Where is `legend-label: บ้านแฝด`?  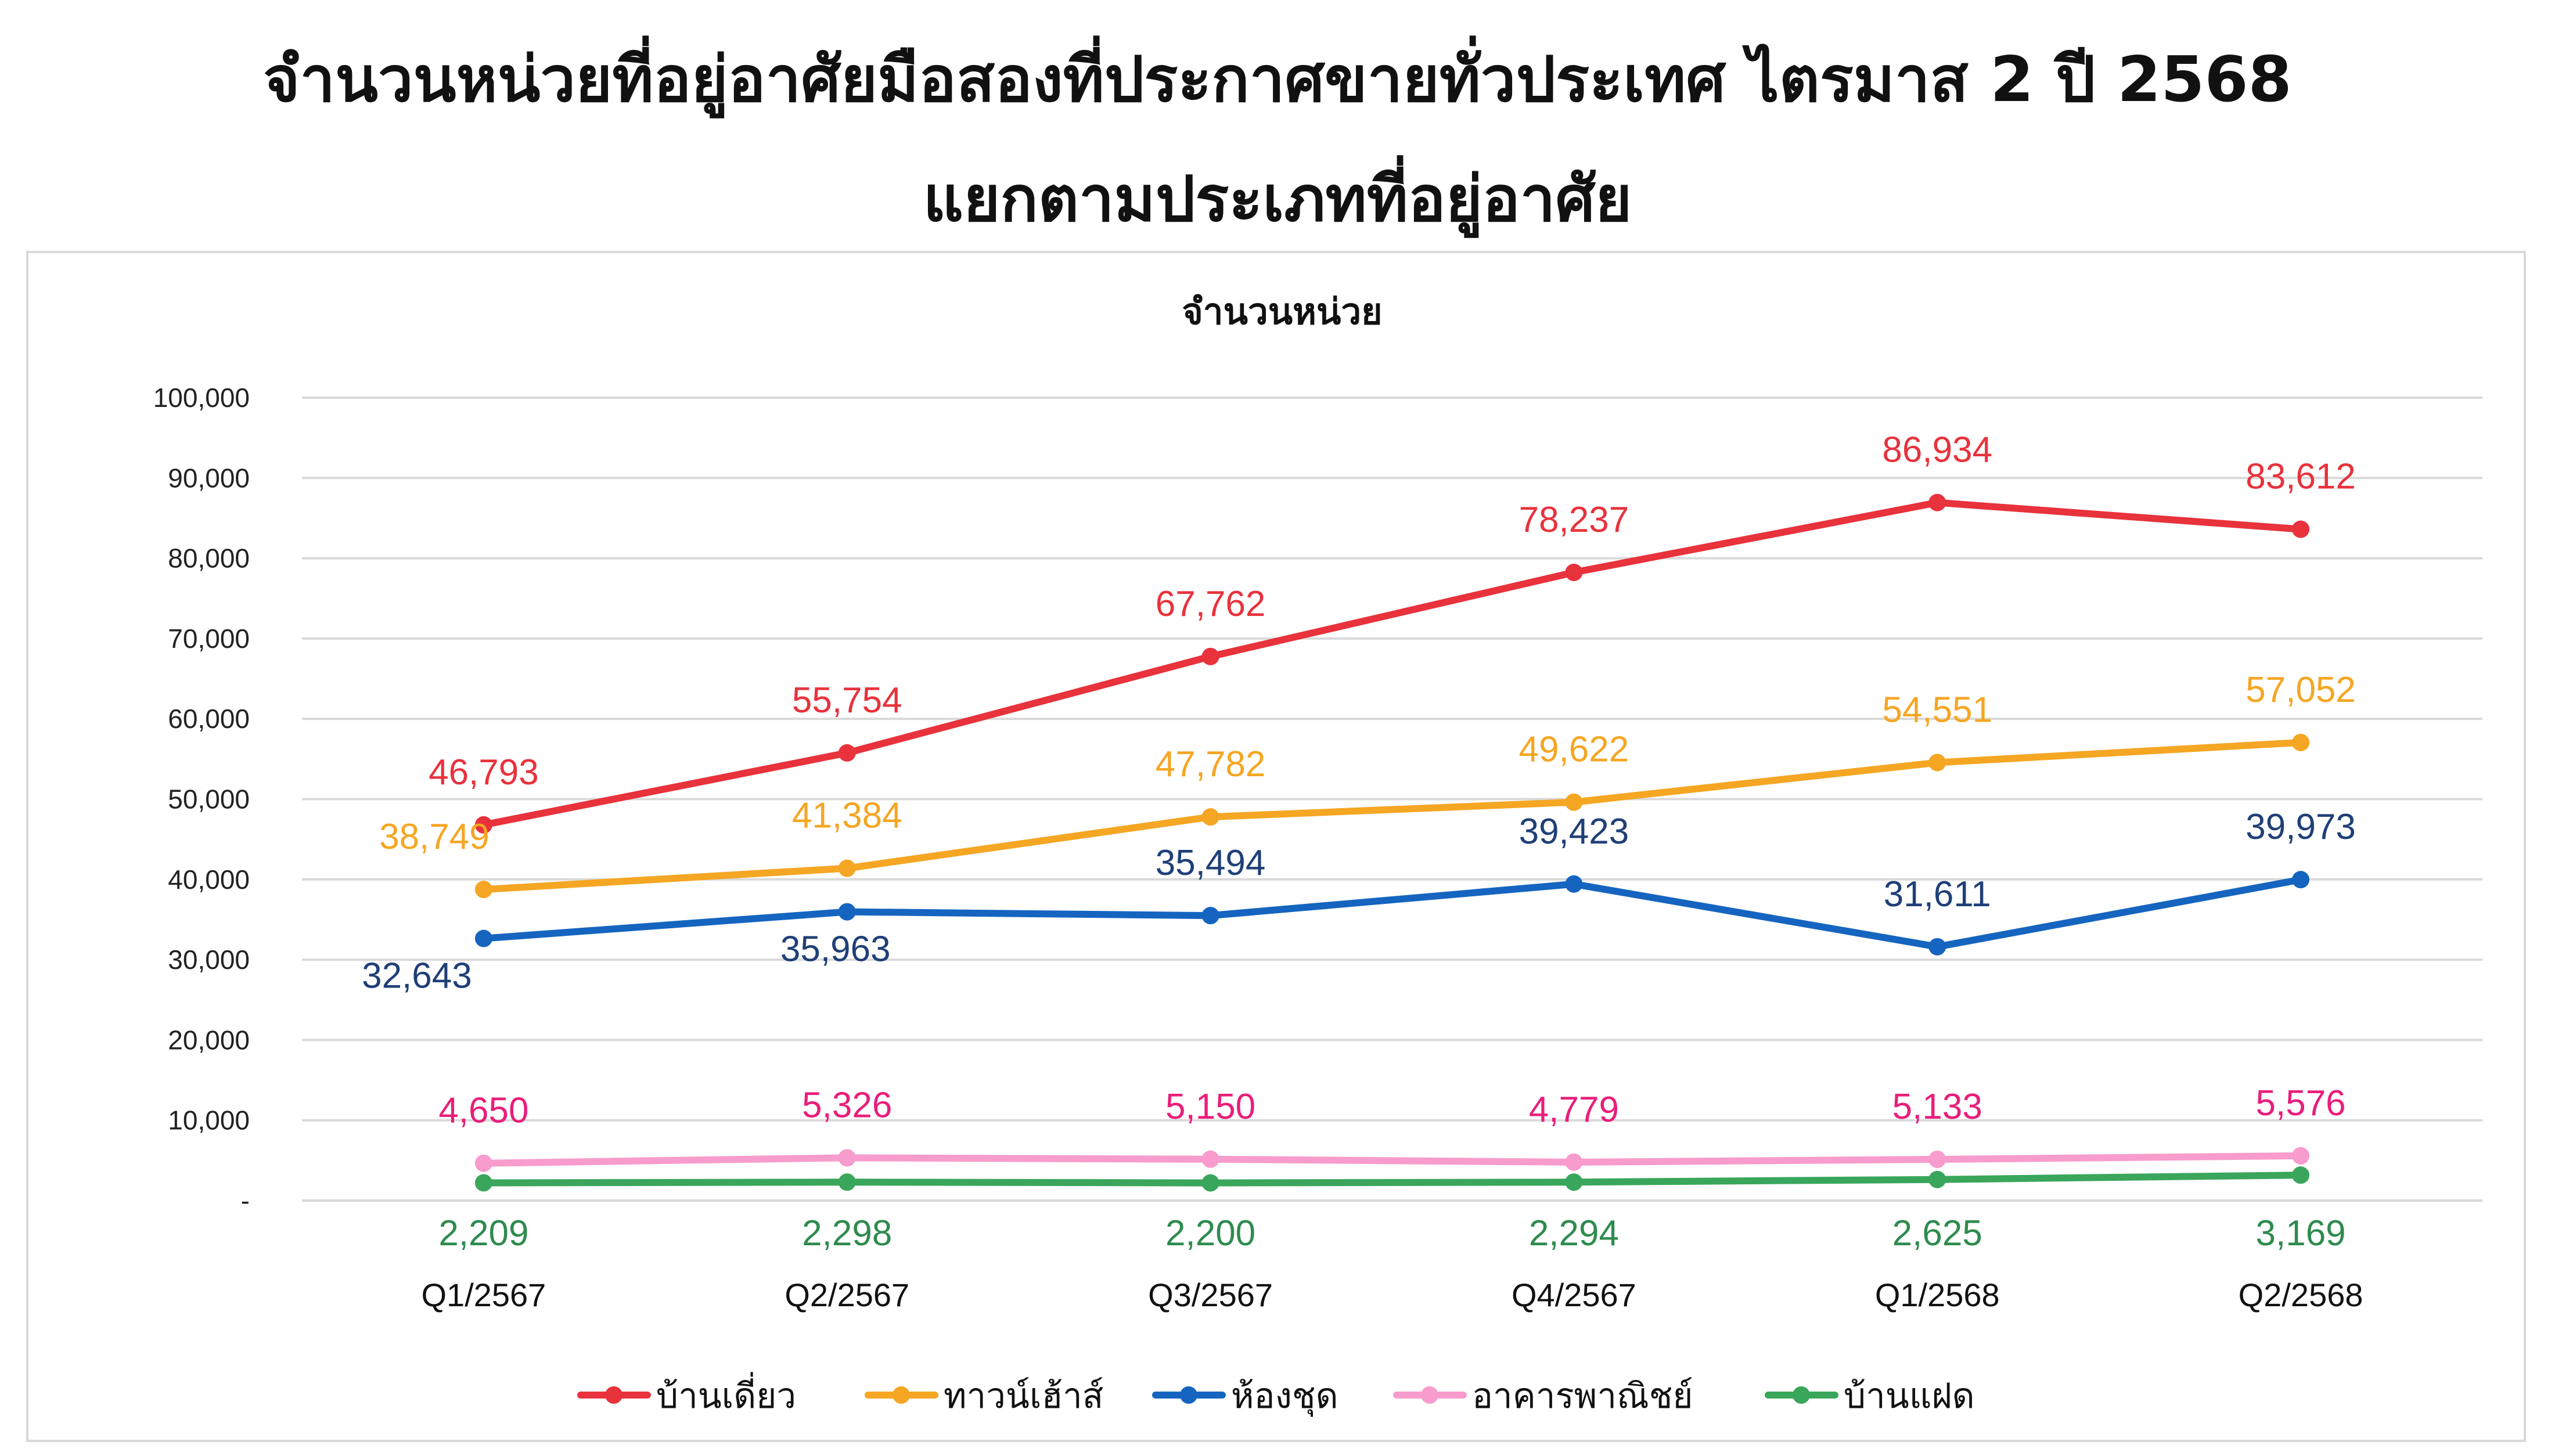 legend-label: บ้านแฝด is located at coordinates (1909, 1395).